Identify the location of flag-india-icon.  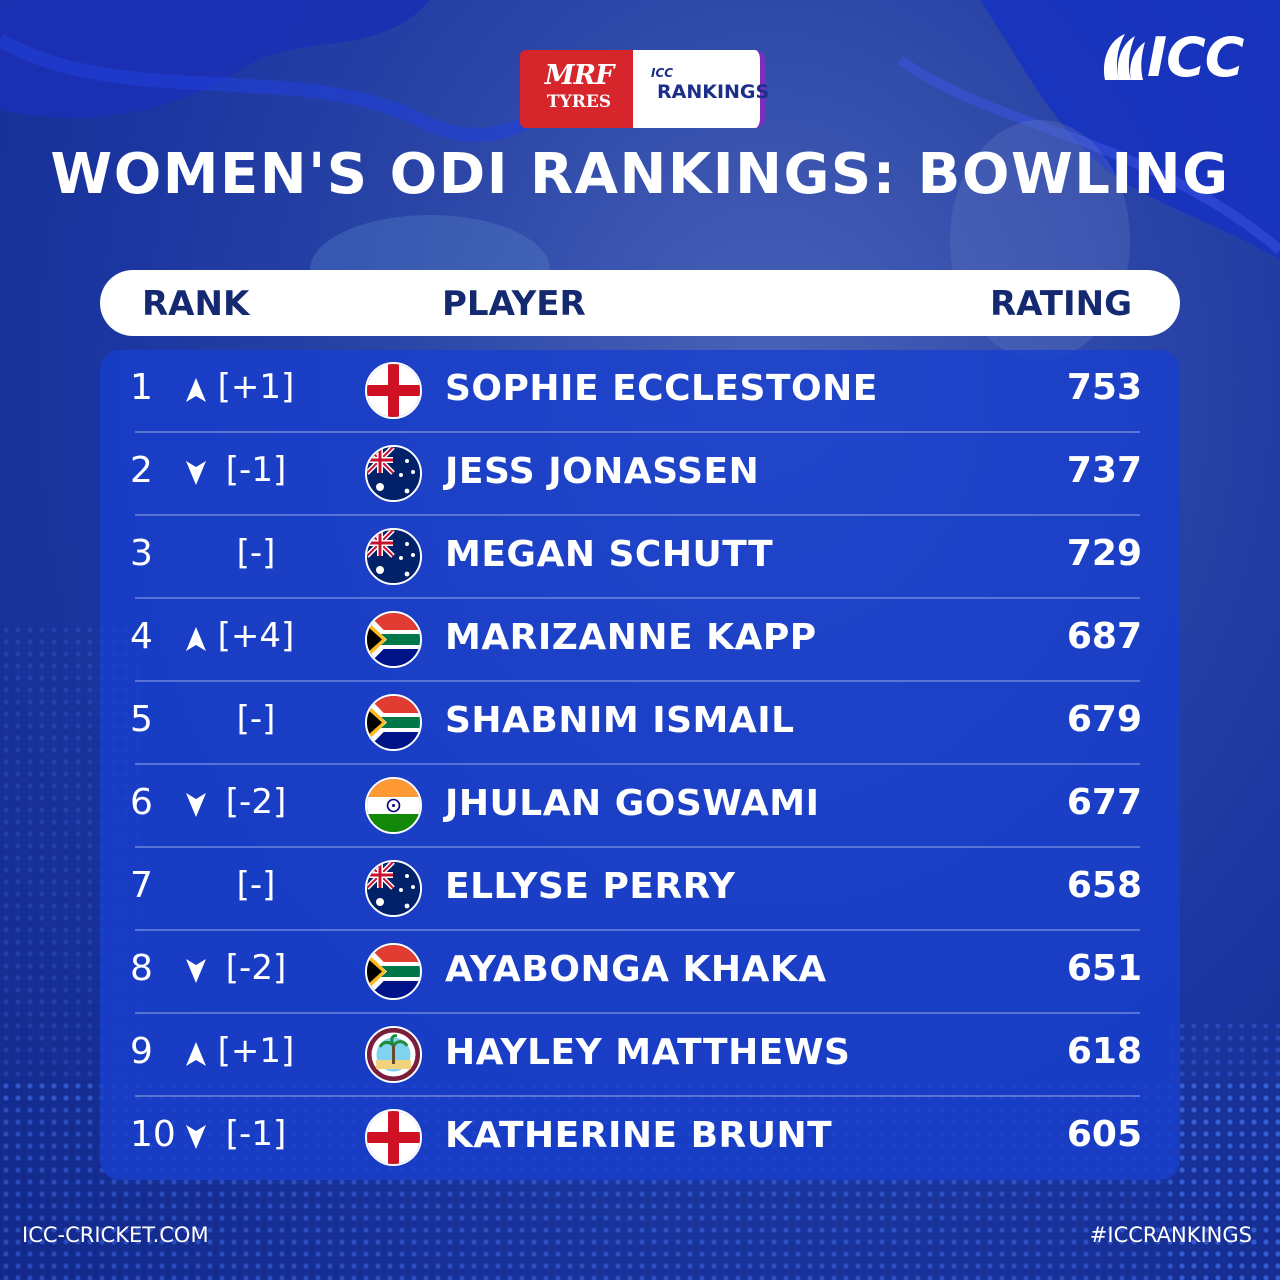
(393, 805).